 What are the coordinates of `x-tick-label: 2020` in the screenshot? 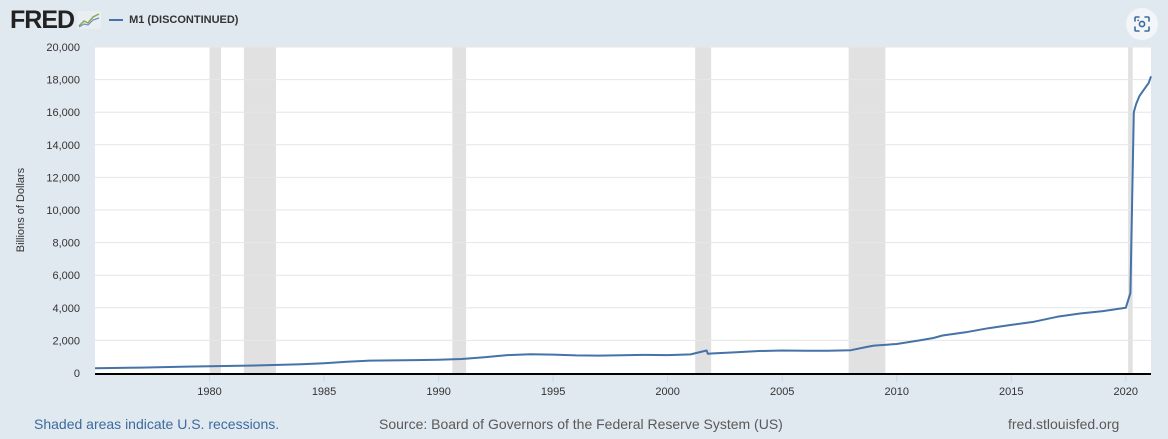 It's located at (1126, 392).